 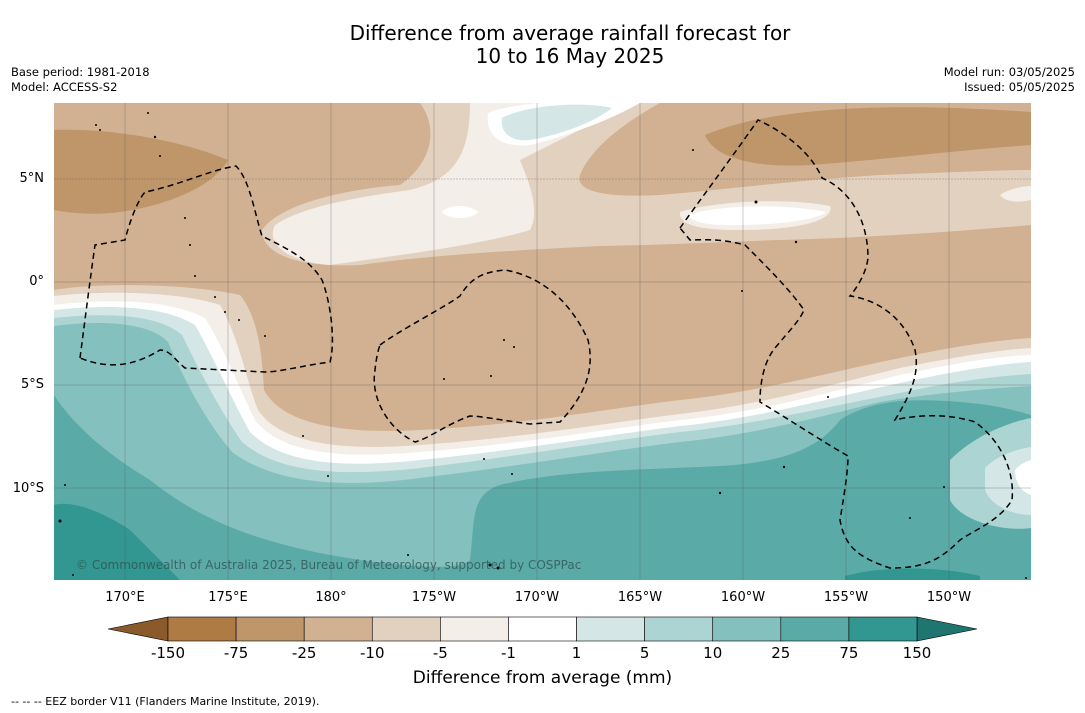 What do you see at coordinates (331, 597) in the screenshot?
I see `lon-label-180: 180°` at bounding box center [331, 597].